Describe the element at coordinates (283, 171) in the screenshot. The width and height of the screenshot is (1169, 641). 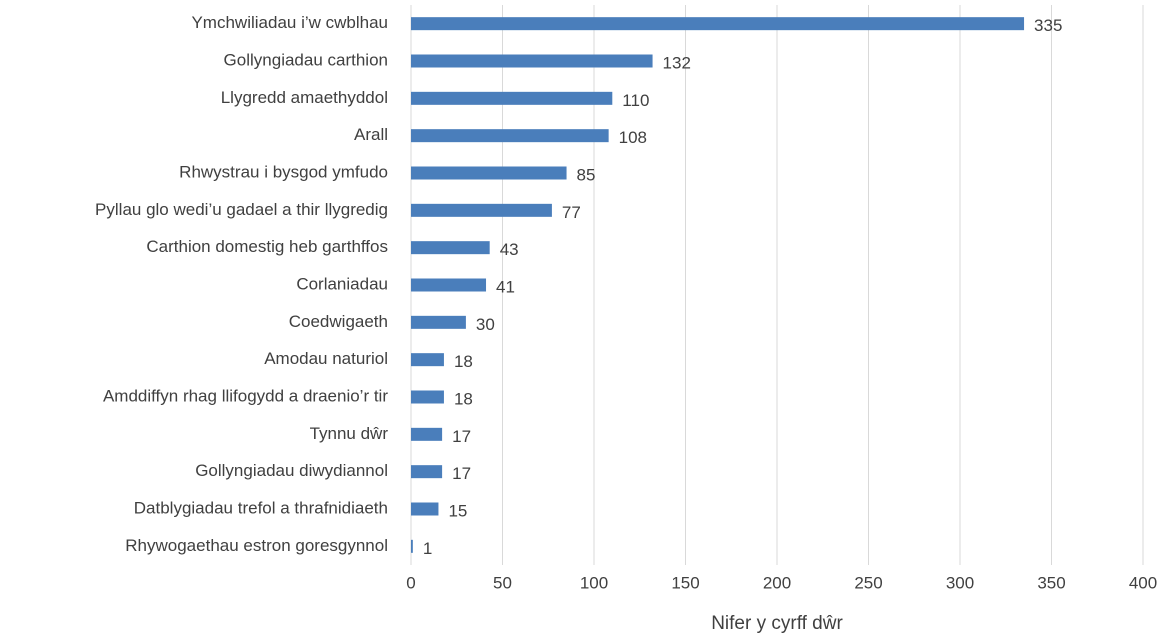
I see `y-tick-label: Rhwystrau i bysgod ymfudo` at that location.